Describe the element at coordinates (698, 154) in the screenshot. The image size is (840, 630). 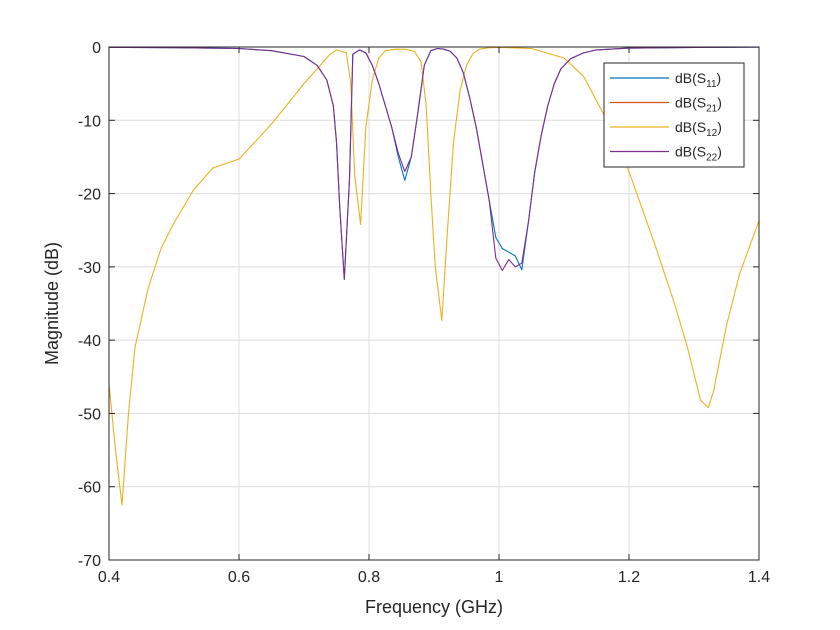
I see `legend-entry: dB(S22)` at that location.